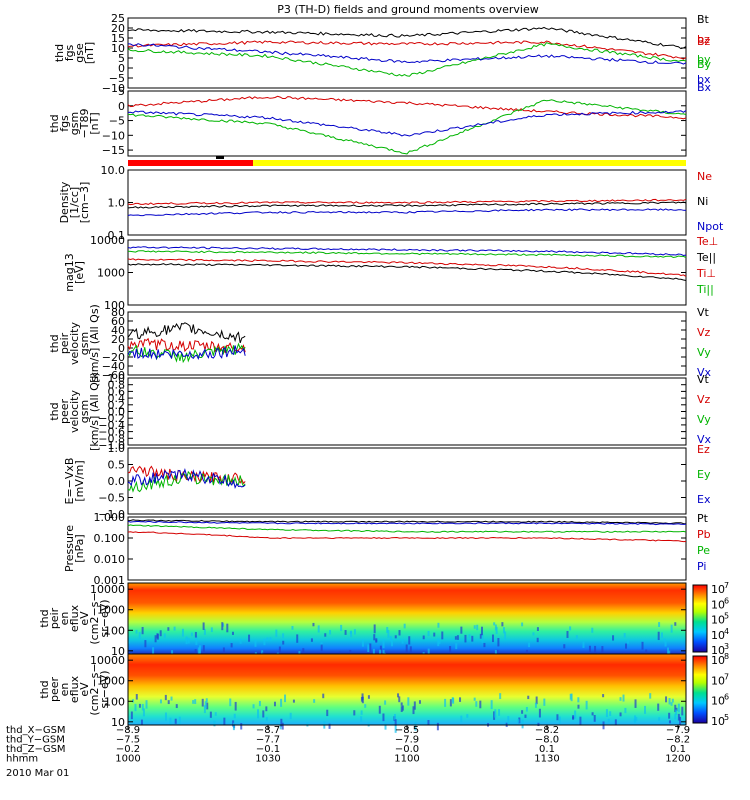  I want to click on y-tick-label: 0.0, so click(117, 412).